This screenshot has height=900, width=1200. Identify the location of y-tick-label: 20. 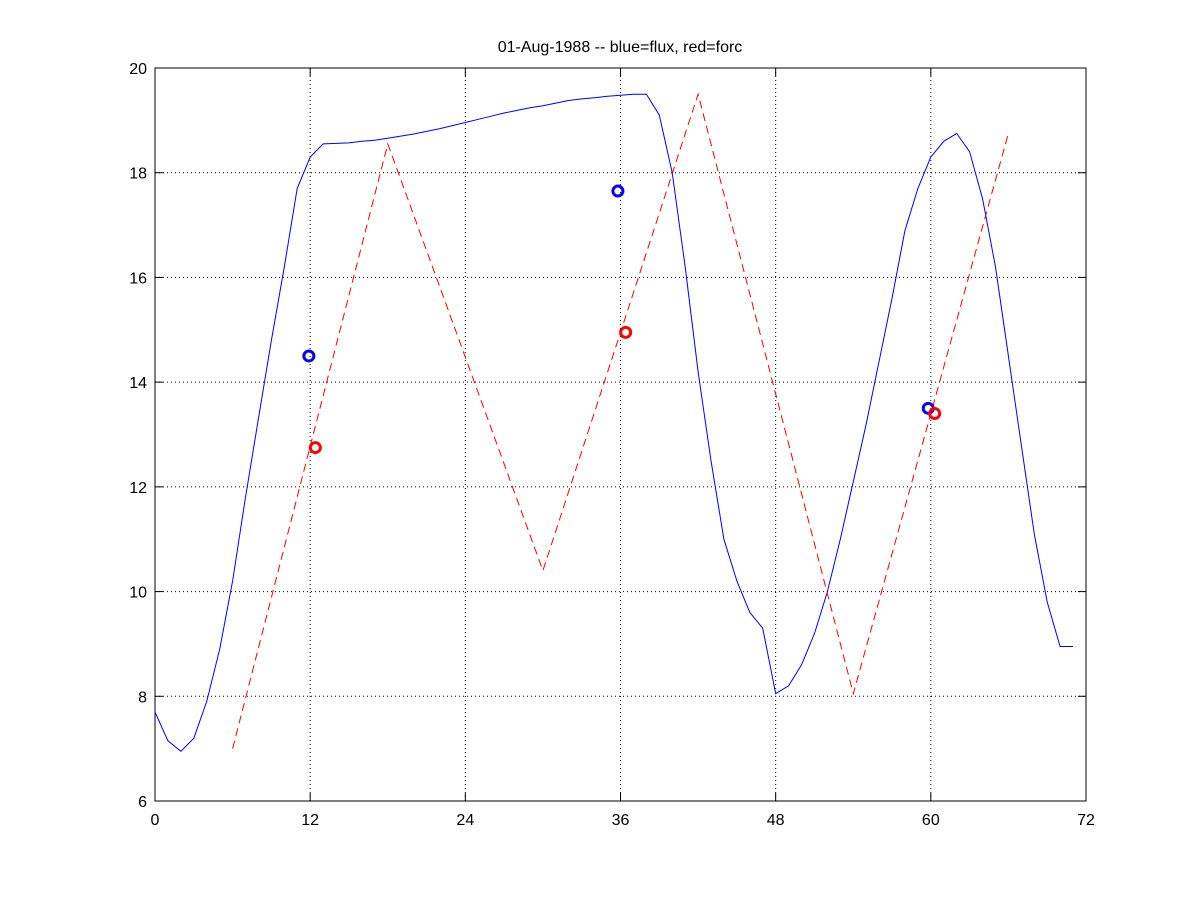
(138, 69).